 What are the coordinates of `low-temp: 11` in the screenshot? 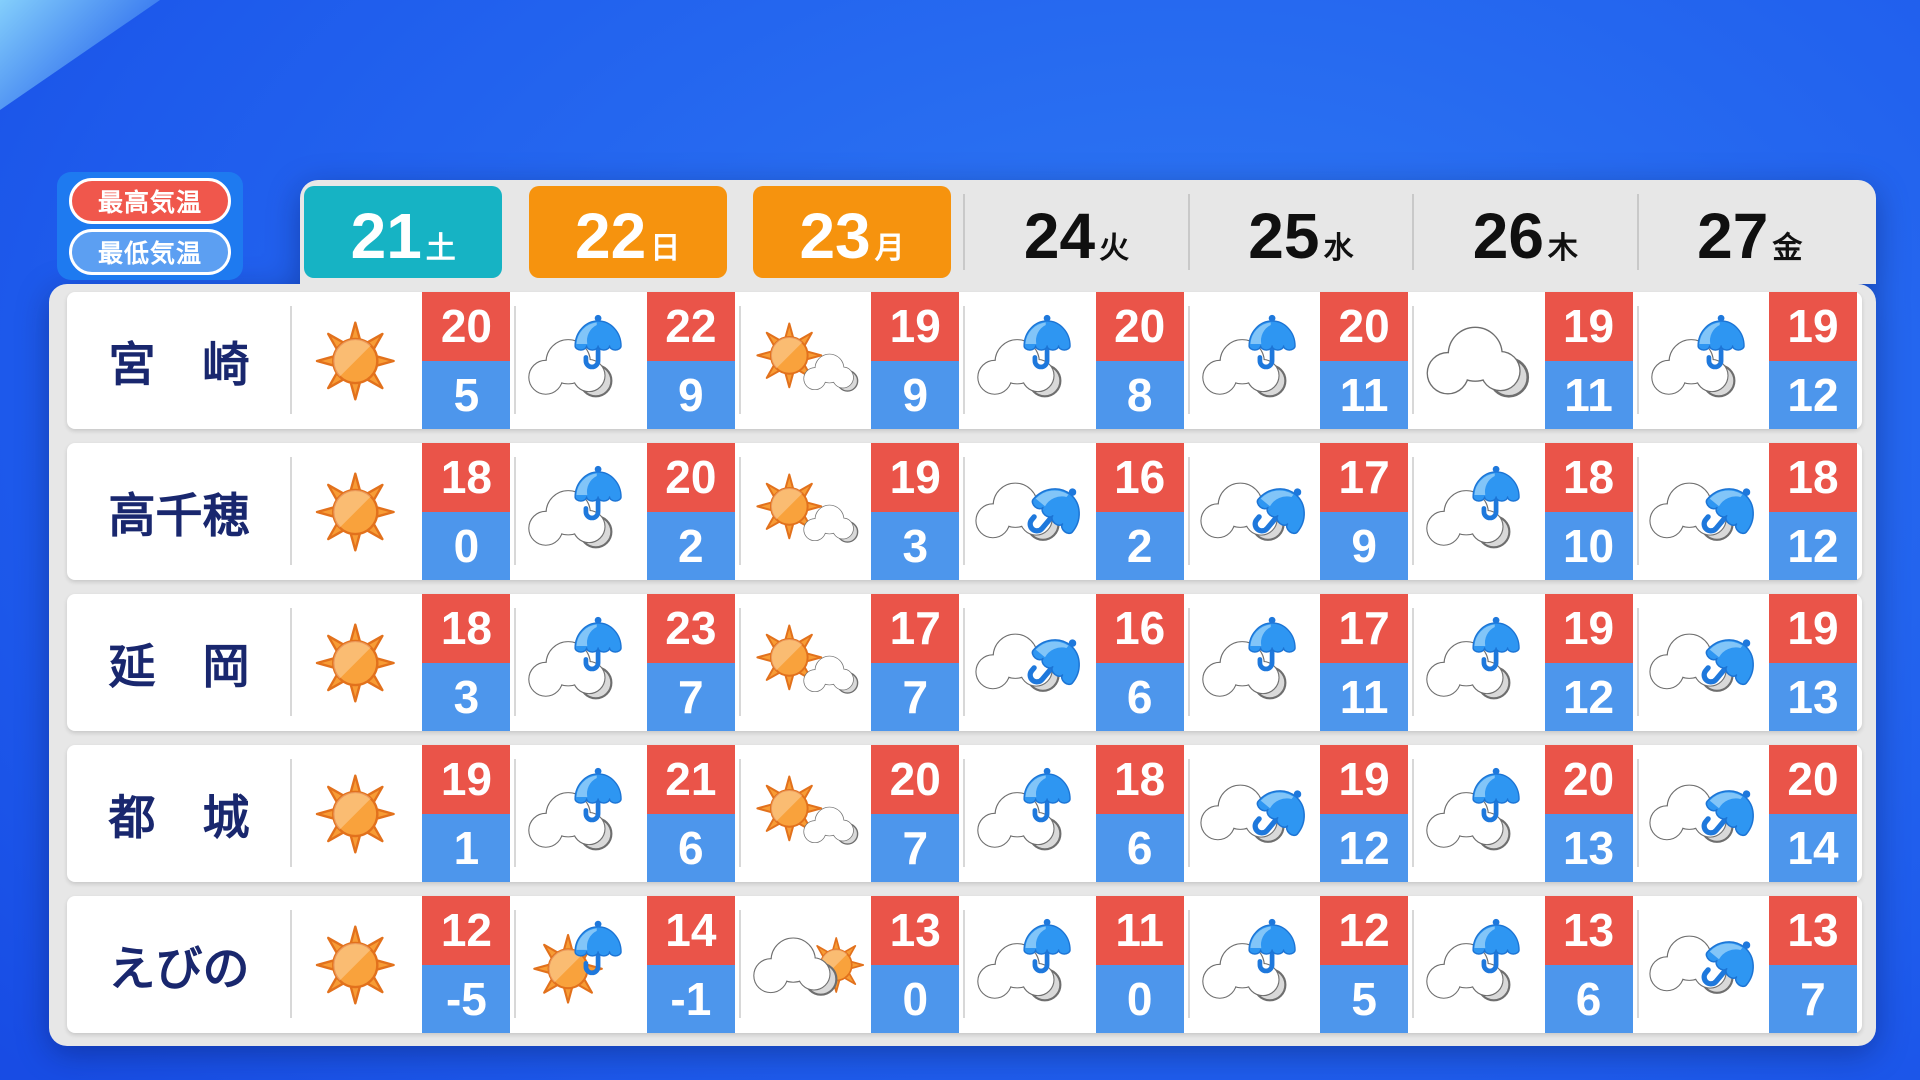 It's located at (1364, 394).